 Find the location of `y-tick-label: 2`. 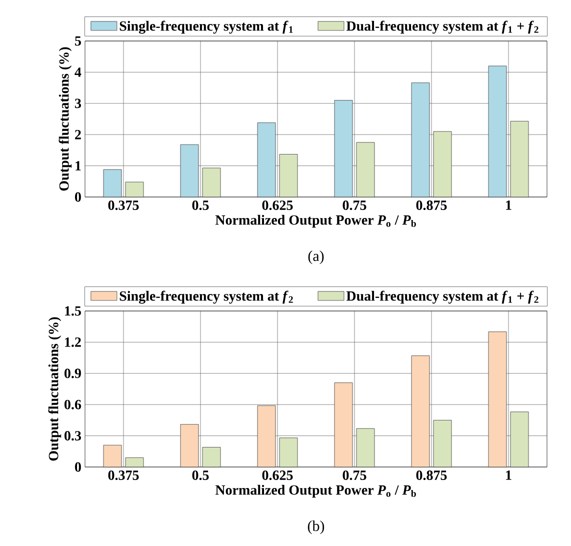

y-tick-label: 2 is located at coordinates (78, 135).